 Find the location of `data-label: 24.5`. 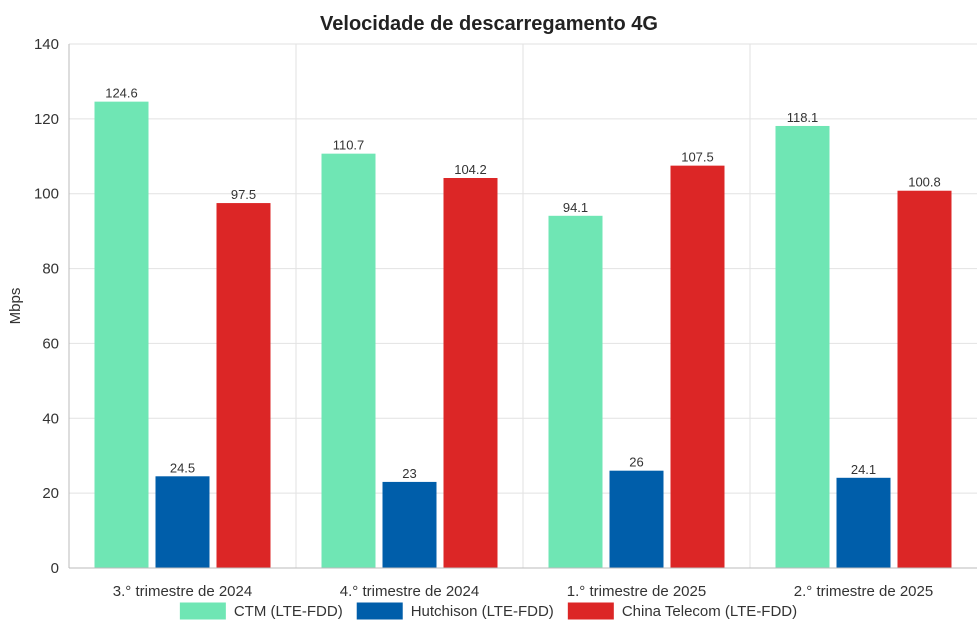

data-label: 24.5 is located at coordinates (182, 467).